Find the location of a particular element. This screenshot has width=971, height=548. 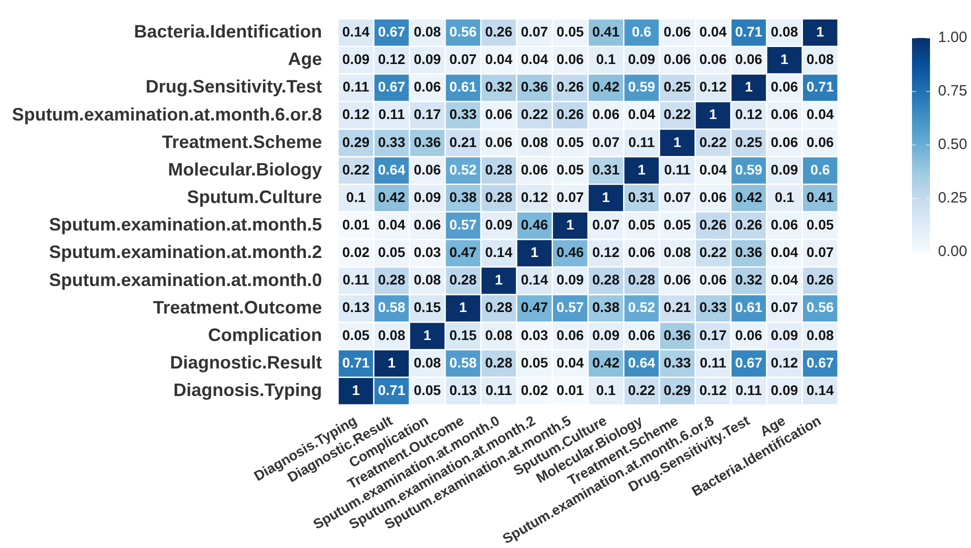

y-tick-label: Age is located at coordinates (305, 59).